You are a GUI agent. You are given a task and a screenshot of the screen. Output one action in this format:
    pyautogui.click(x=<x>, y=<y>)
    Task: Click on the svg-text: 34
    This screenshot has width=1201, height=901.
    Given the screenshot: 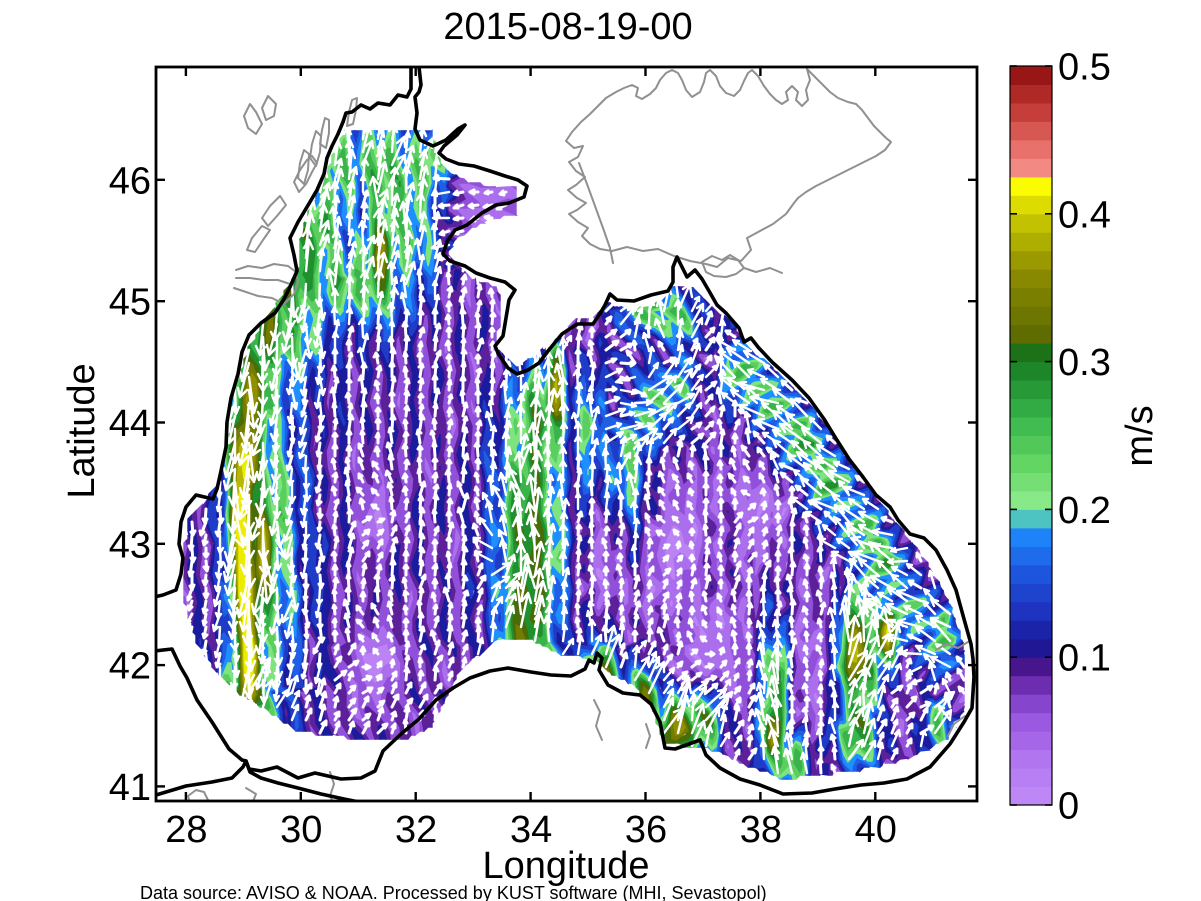 What is the action you would take?
    pyautogui.click(x=531, y=830)
    